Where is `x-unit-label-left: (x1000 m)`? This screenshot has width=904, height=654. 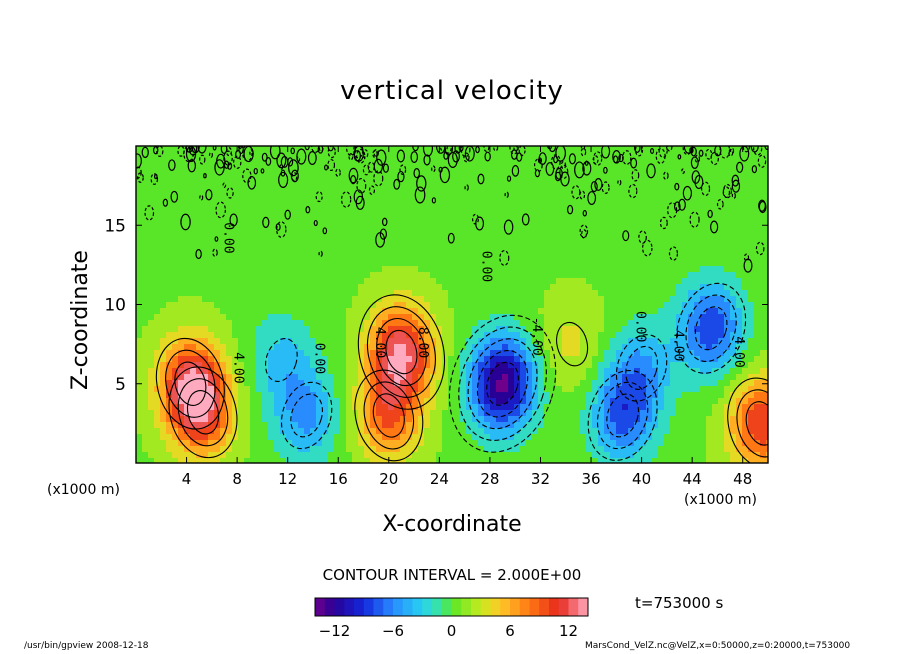 x-unit-label-left: (x1000 m) is located at coordinates (83, 490).